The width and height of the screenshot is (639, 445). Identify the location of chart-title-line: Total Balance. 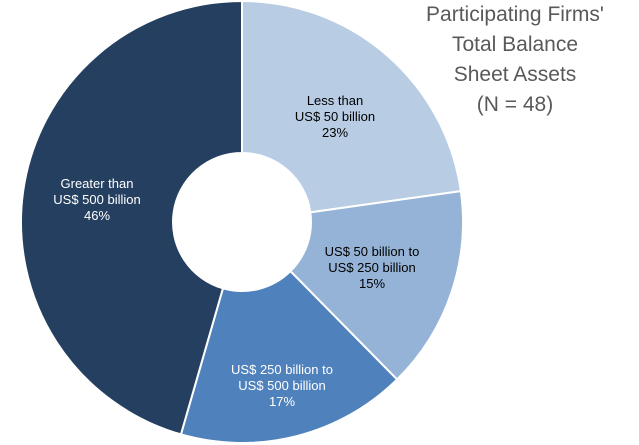
(515, 44).